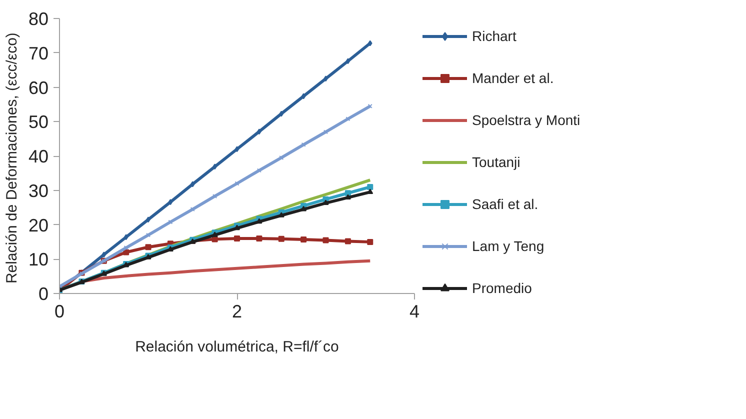  Describe the element at coordinates (505, 204) in the screenshot. I see `legend-label: Saafi et al.` at that location.